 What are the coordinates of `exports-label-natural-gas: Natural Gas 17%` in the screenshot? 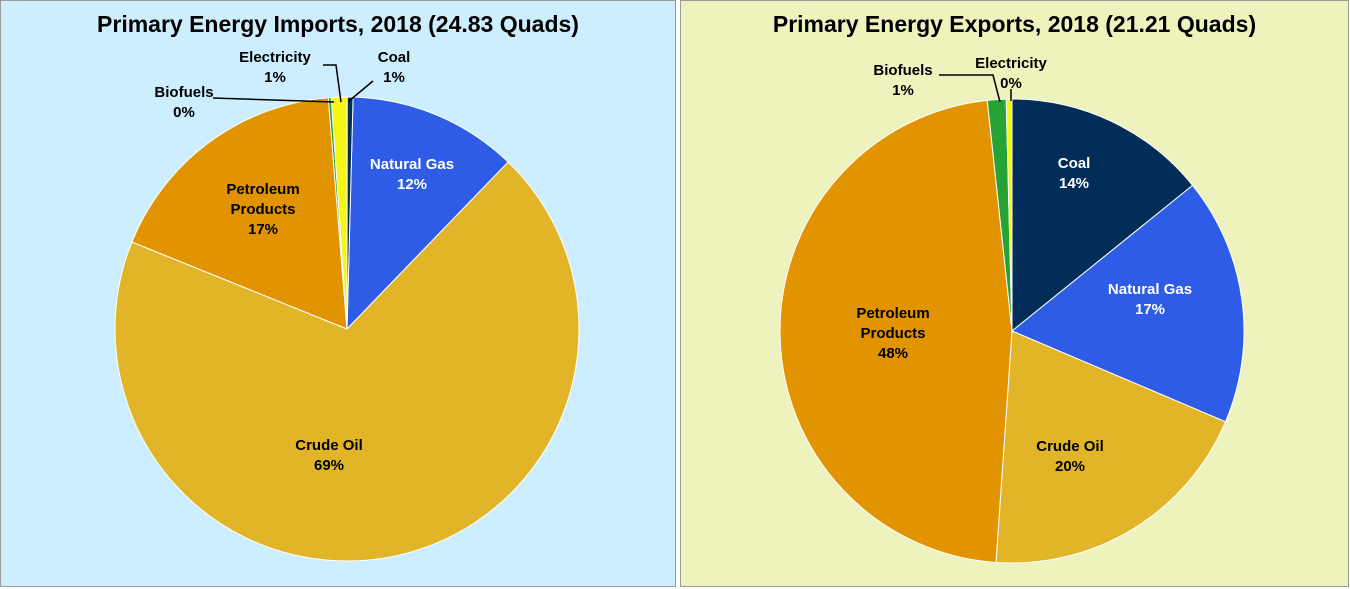 It's located at (1150, 299).